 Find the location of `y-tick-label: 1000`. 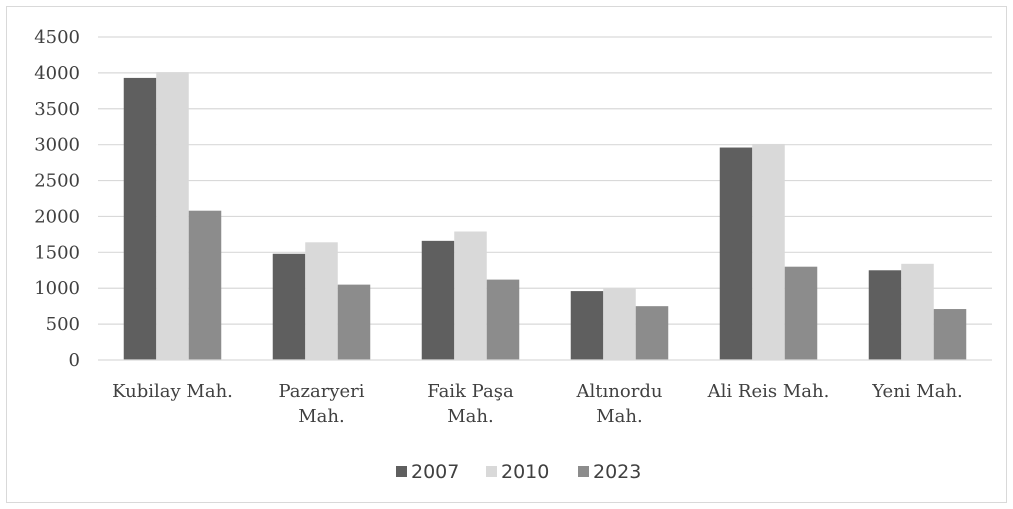

y-tick-label: 1000 is located at coordinates (57, 288).